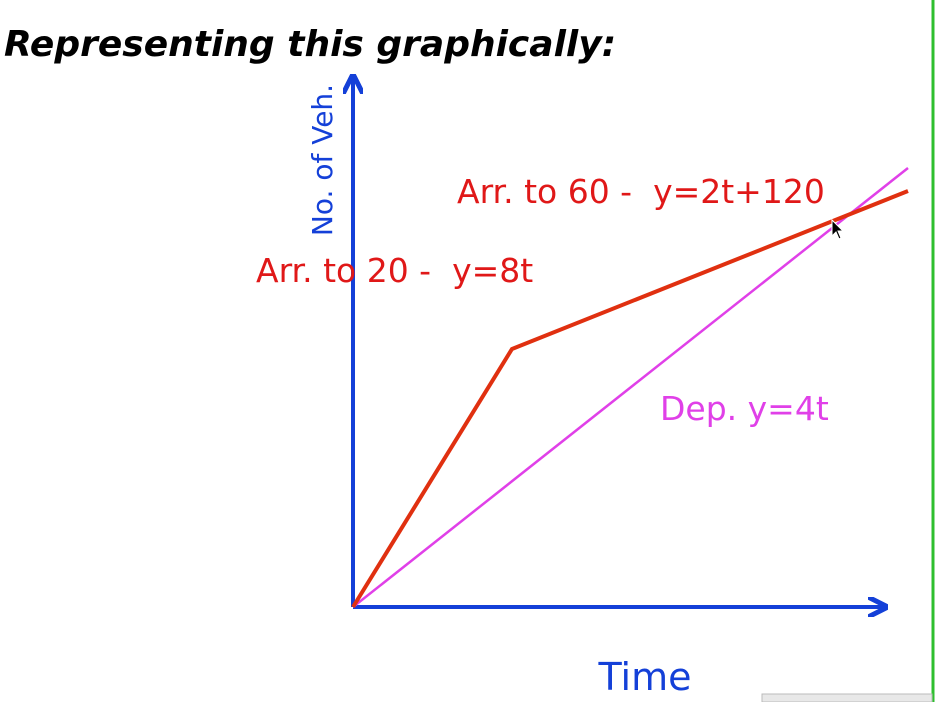 This screenshot has height=702, width=936. What do you see at coordinates (744, 408) in the screenshot?
I see `departure-label: Dep. y=4t` at bounding box center [744, 408].